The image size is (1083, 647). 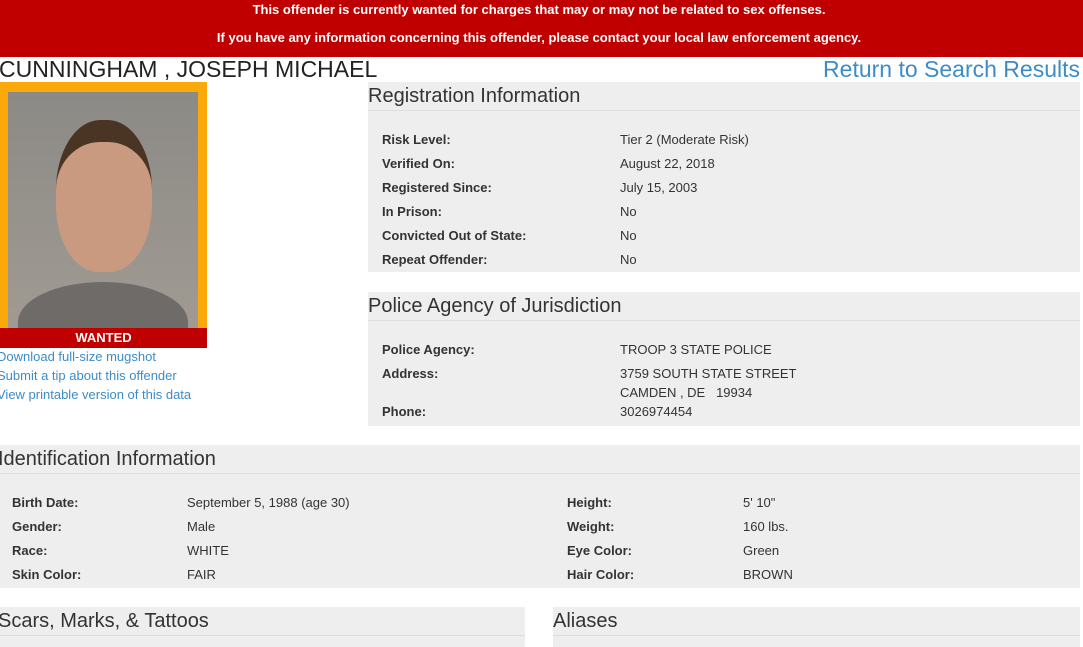 I want to click on address-label: Address:, so click(x=410, y=373).